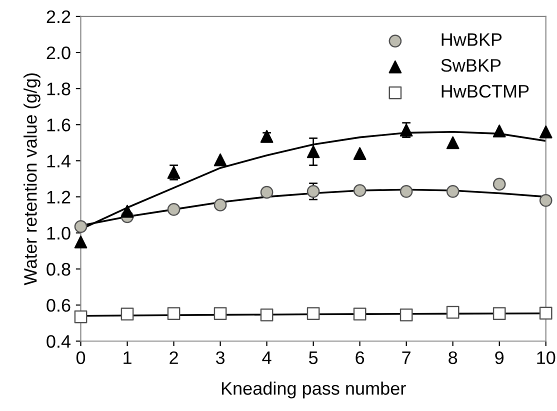  I want to click on x-tick-label: 5, so click(313, 358).